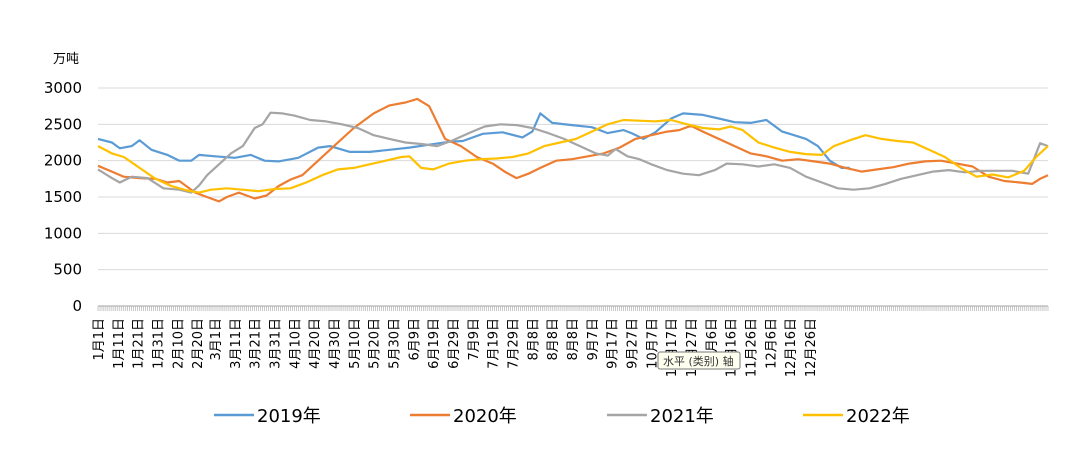 The width and height of the screenshot is (1080, 466). Describe the element at coordinates (63, 124) in the screenshot. I see `y-tick-label: 2500` at that location.